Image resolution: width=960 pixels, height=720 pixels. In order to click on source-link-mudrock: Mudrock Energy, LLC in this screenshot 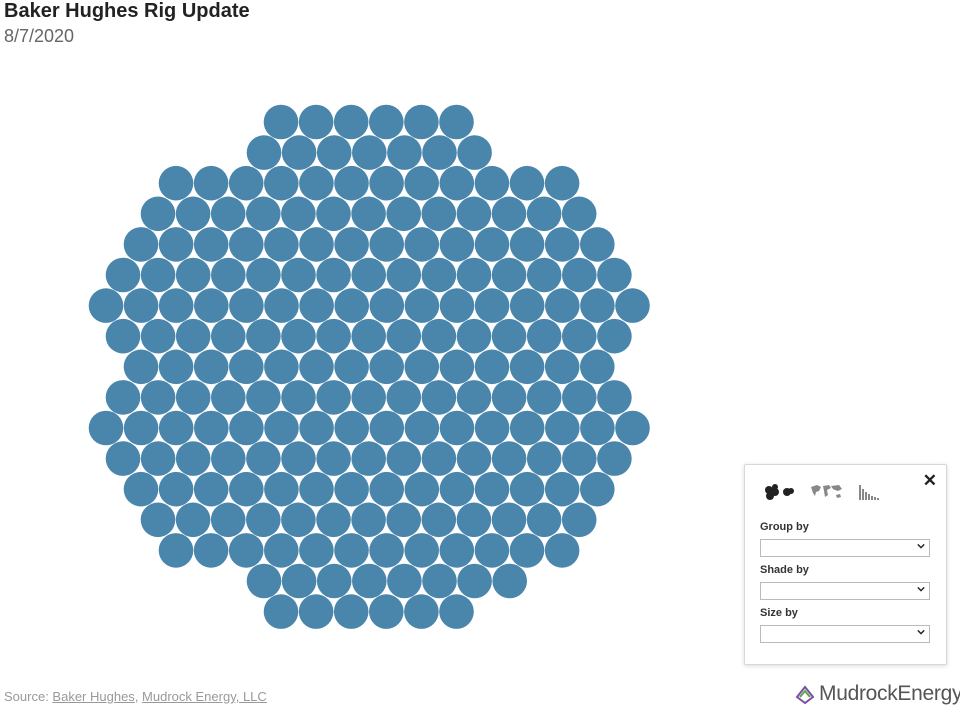, I will do `click(204, 696)`.